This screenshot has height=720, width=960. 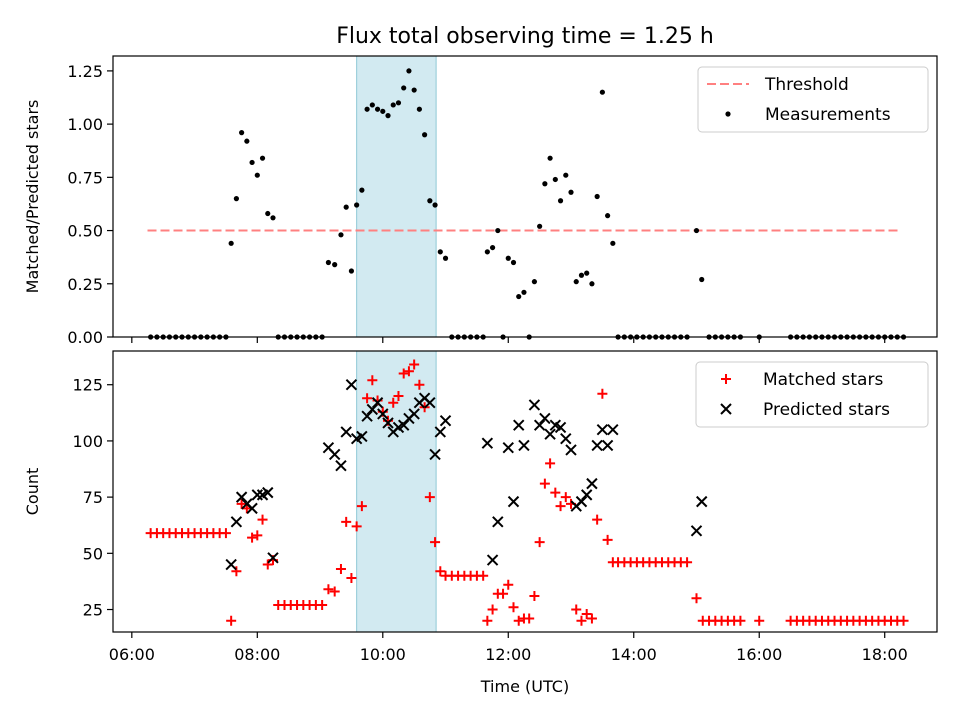 I want to click on y-tick-label: 50, so click(x=93, y=553).